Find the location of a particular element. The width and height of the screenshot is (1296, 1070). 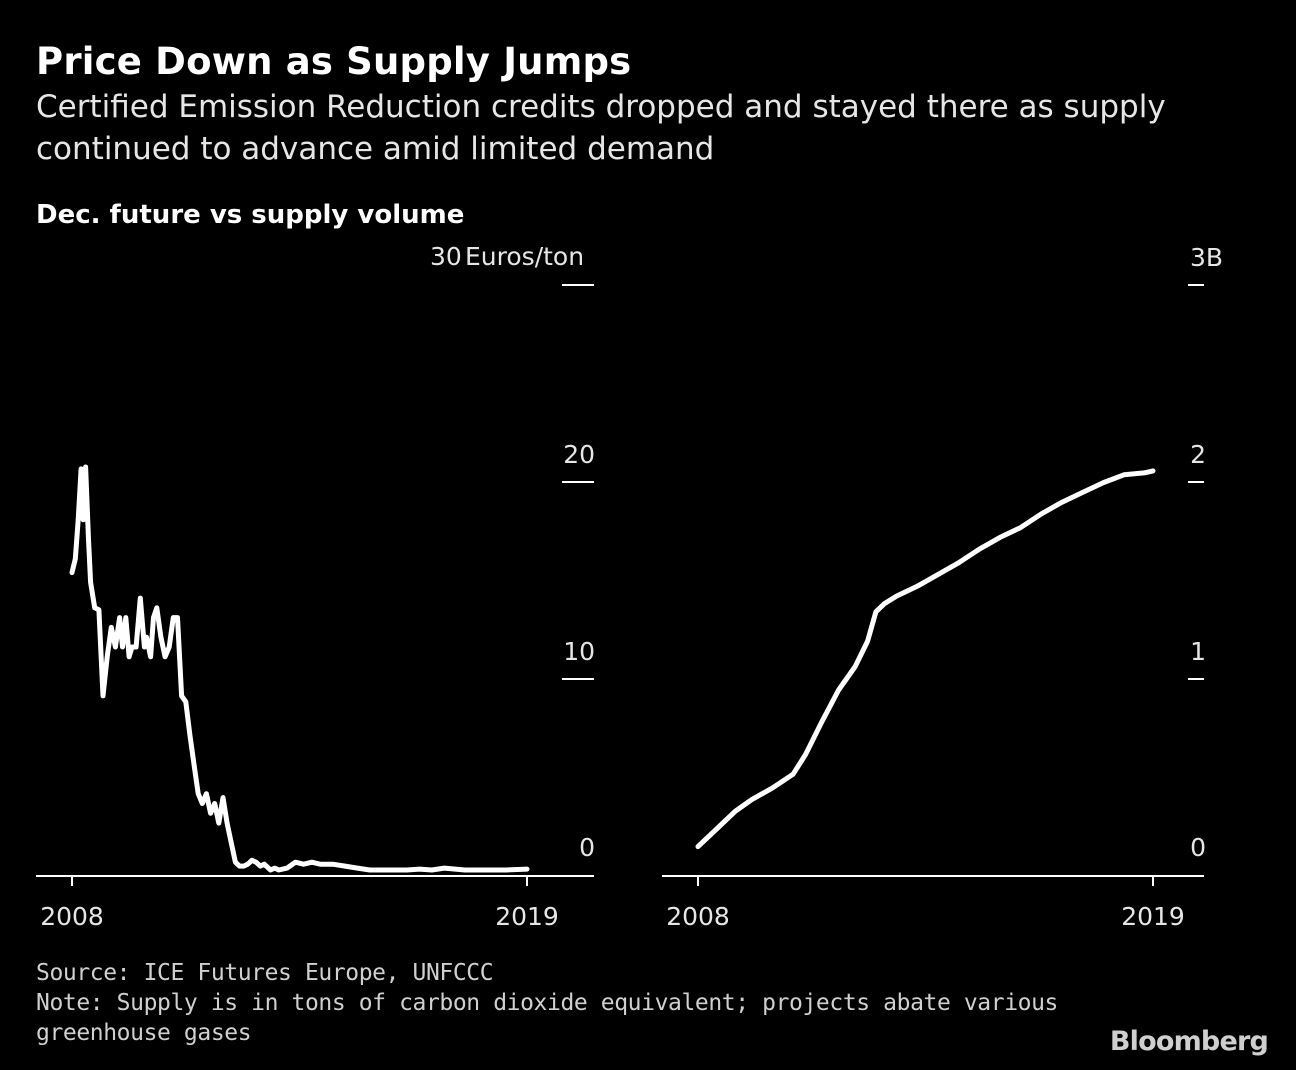

supply-line is located at coordinates (925, 659).